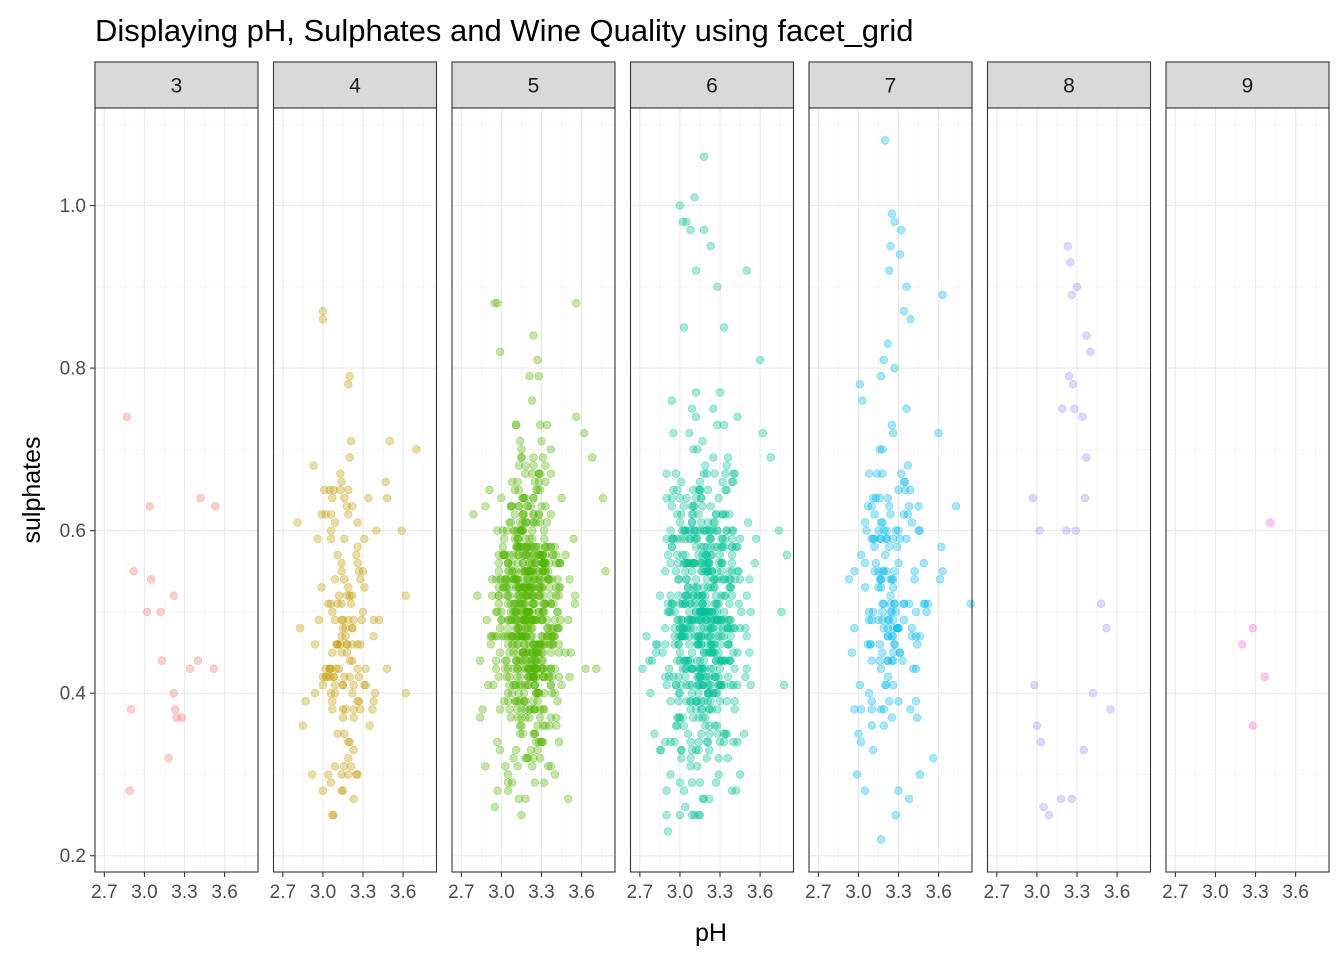 This screenshot has width=1344, height=960. What do you see at coordinates (73, 531) in the screenshot?
I see `y-tick-label: 0.6` at bounding box center [73, 531].